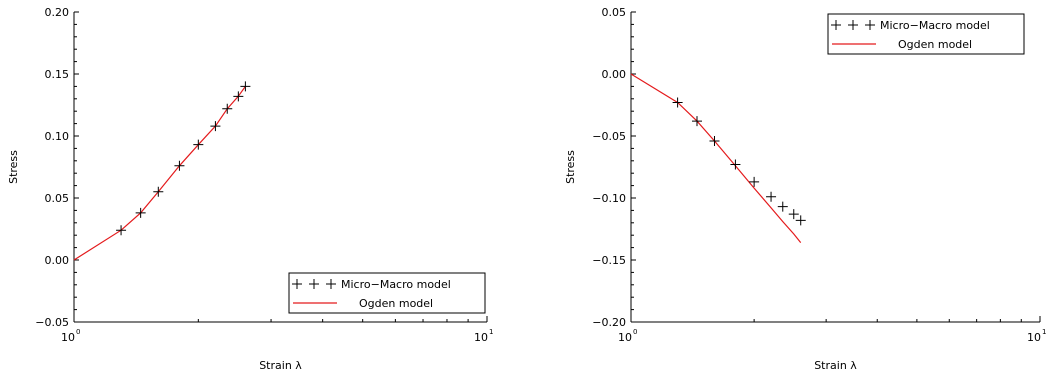 The height and width of the screenshot is (379, 1046). Describe the element at coordinates (609, 322) in the screenshot. I see `y-tick-label: −0.20` at that location.